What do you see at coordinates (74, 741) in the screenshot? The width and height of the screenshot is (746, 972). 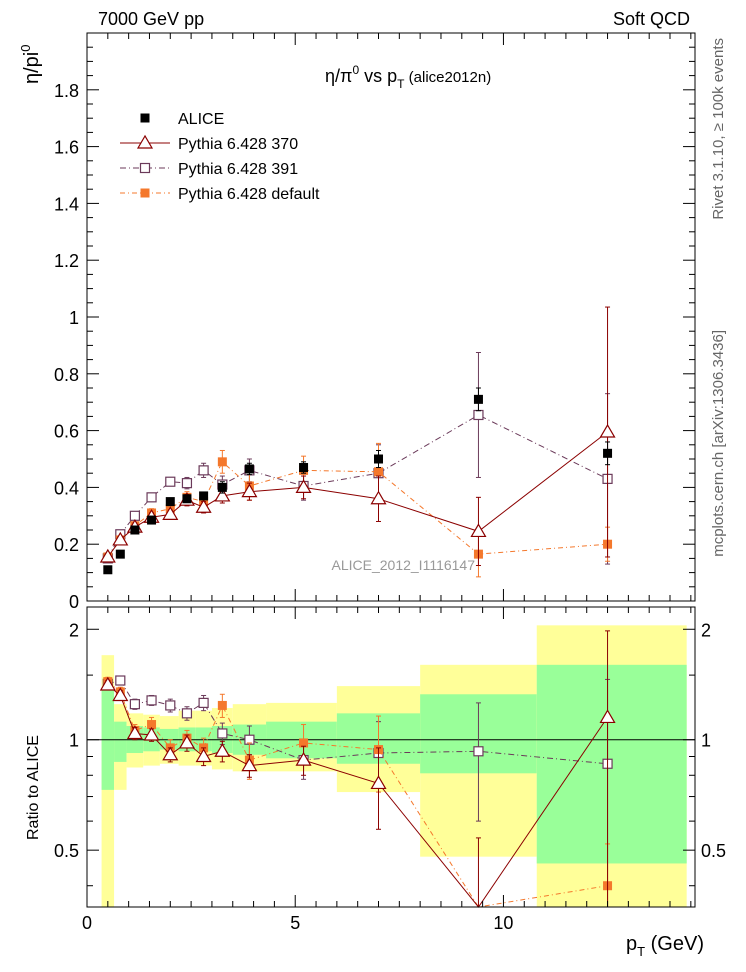 I see `ratio-y-tick-label-left: 1` at bounding box center [74, 741].